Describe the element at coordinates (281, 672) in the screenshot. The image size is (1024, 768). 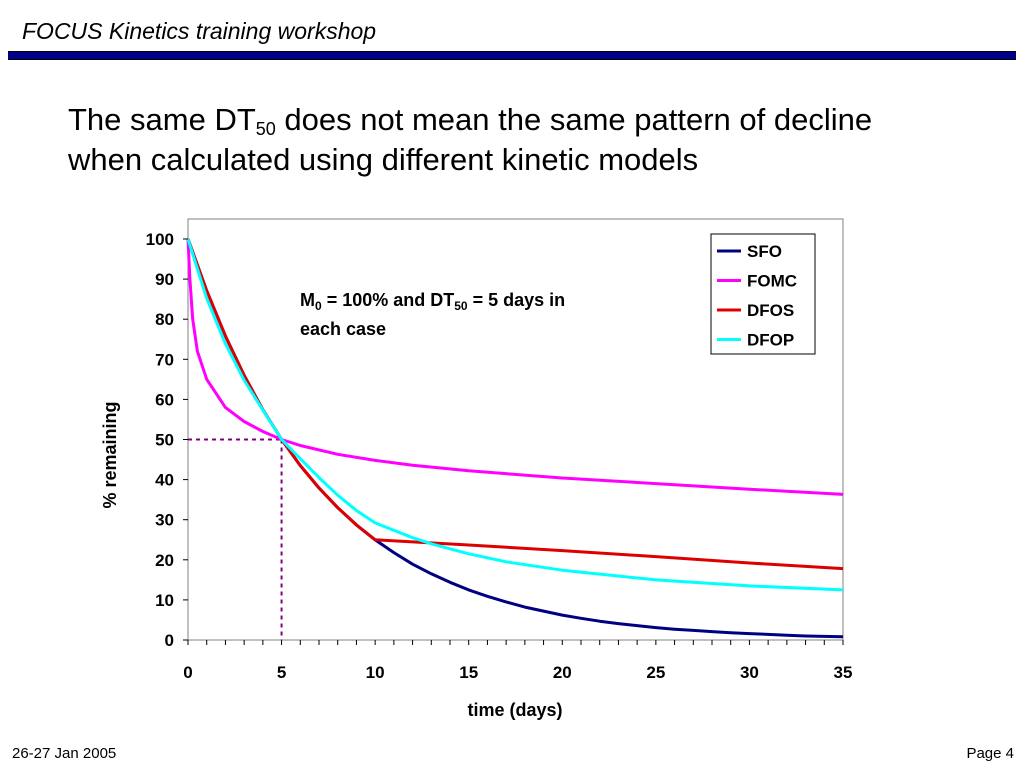
I see `x-tick-label: 5` at that location.